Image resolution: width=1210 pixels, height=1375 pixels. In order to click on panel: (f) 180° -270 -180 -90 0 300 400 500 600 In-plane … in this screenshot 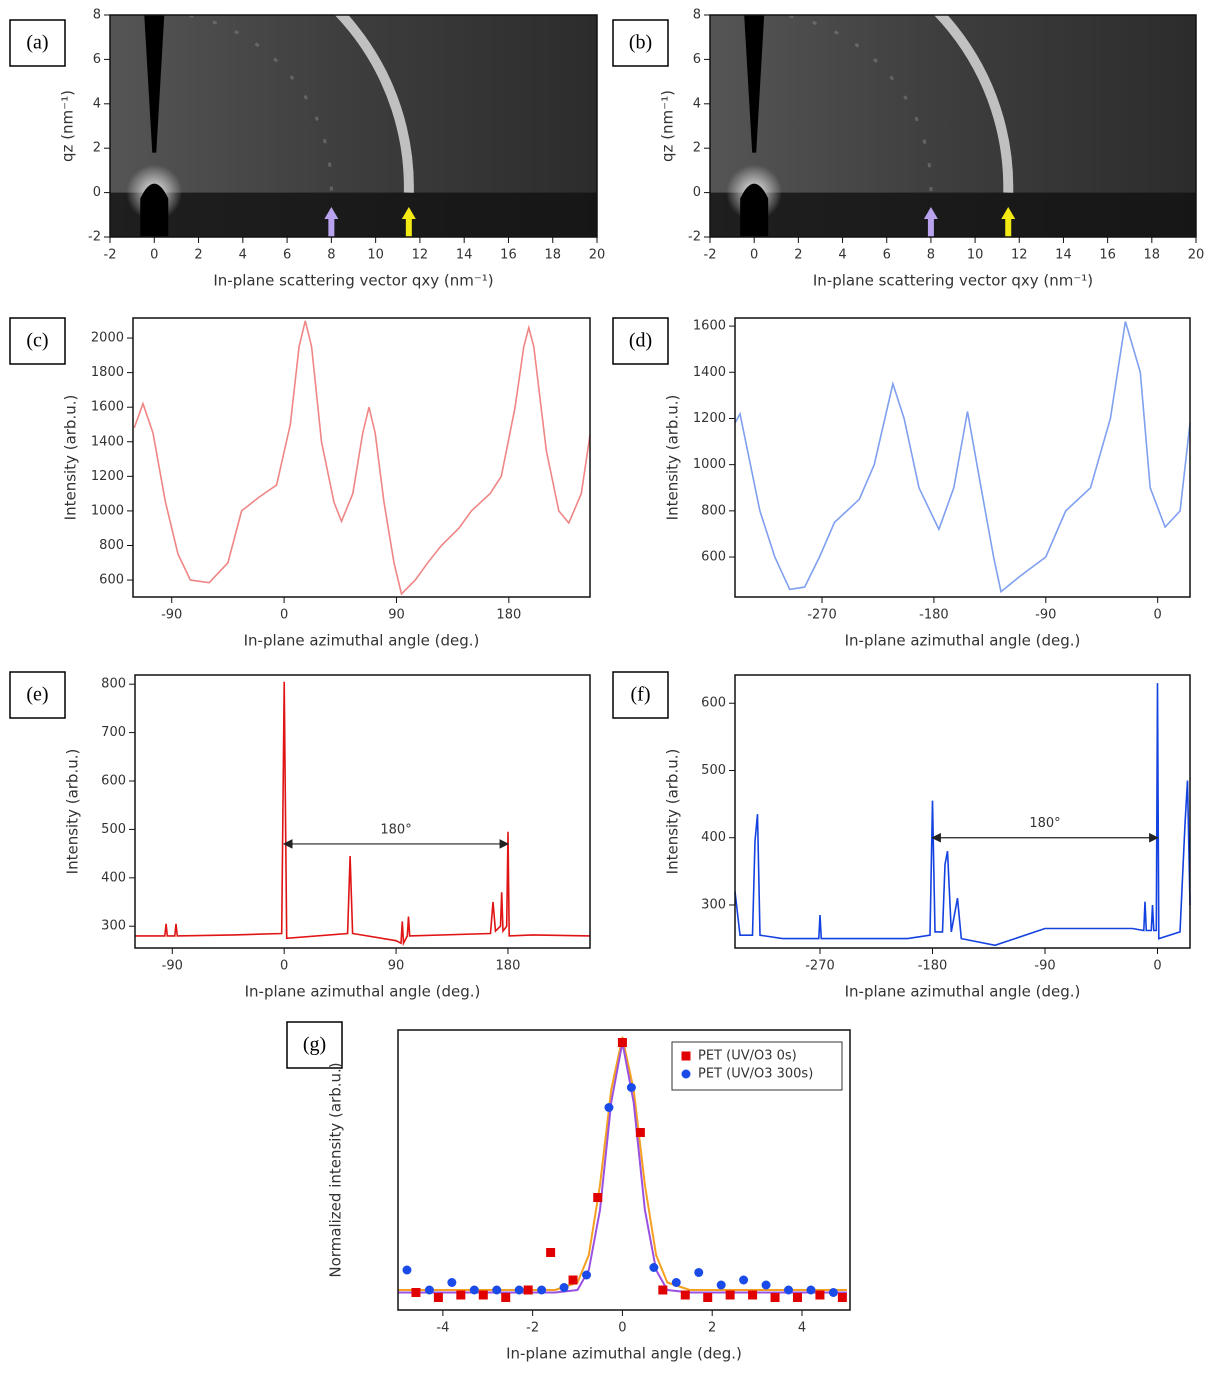, I will do `click(901, 836)`.